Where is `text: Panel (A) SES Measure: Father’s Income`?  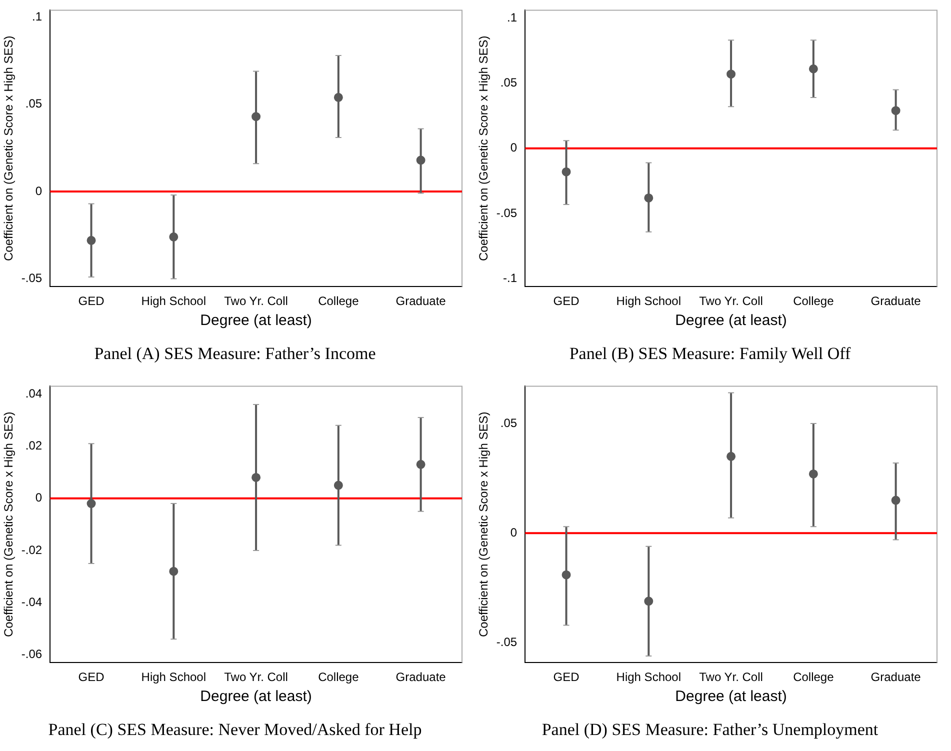 text: Panel (A) SES Measure: Father’s Income is located at coordinates (235, 354).